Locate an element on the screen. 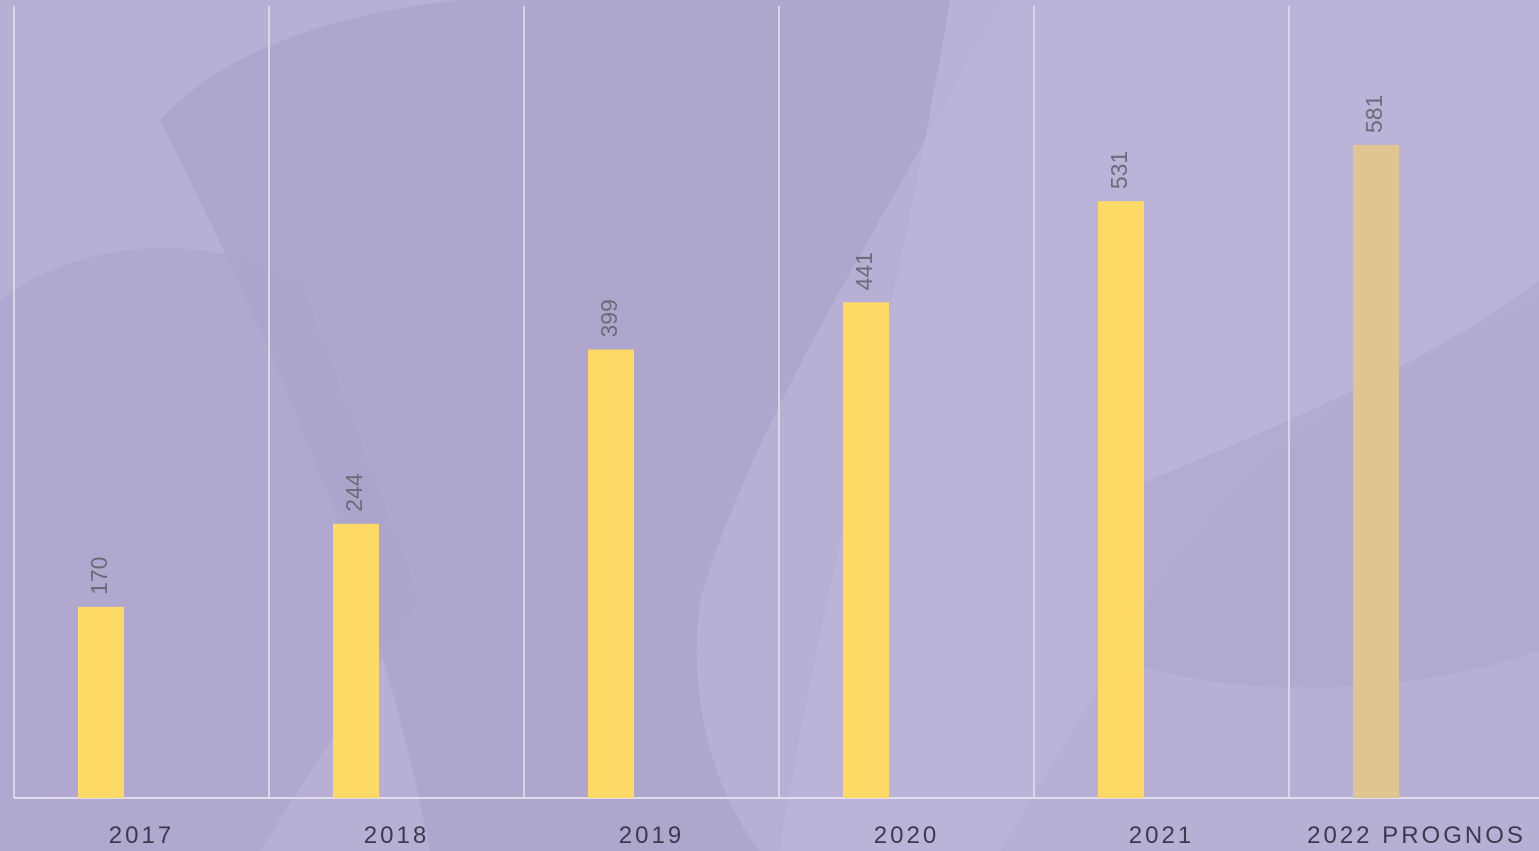  x-tick-label: 2017 is located at coordinates (141, 835).